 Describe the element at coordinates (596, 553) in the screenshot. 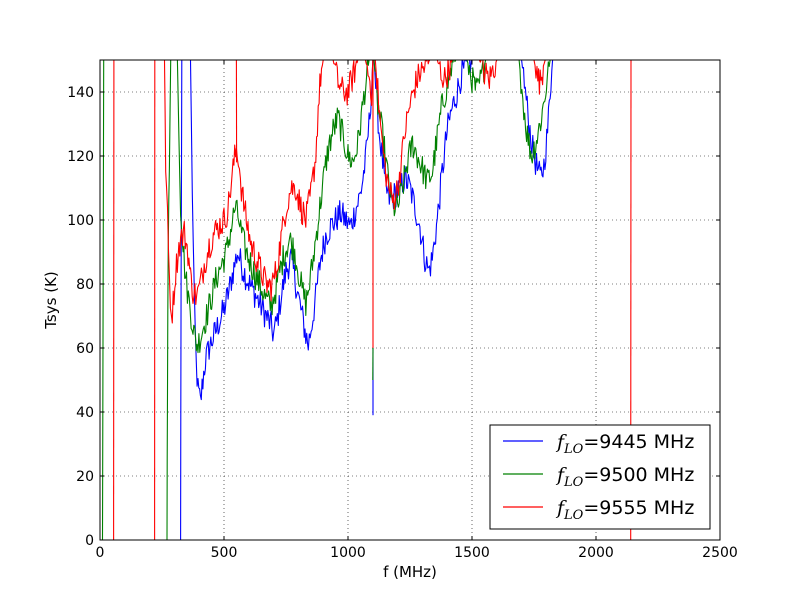

I see `x-tick-label: 2000` at that location.